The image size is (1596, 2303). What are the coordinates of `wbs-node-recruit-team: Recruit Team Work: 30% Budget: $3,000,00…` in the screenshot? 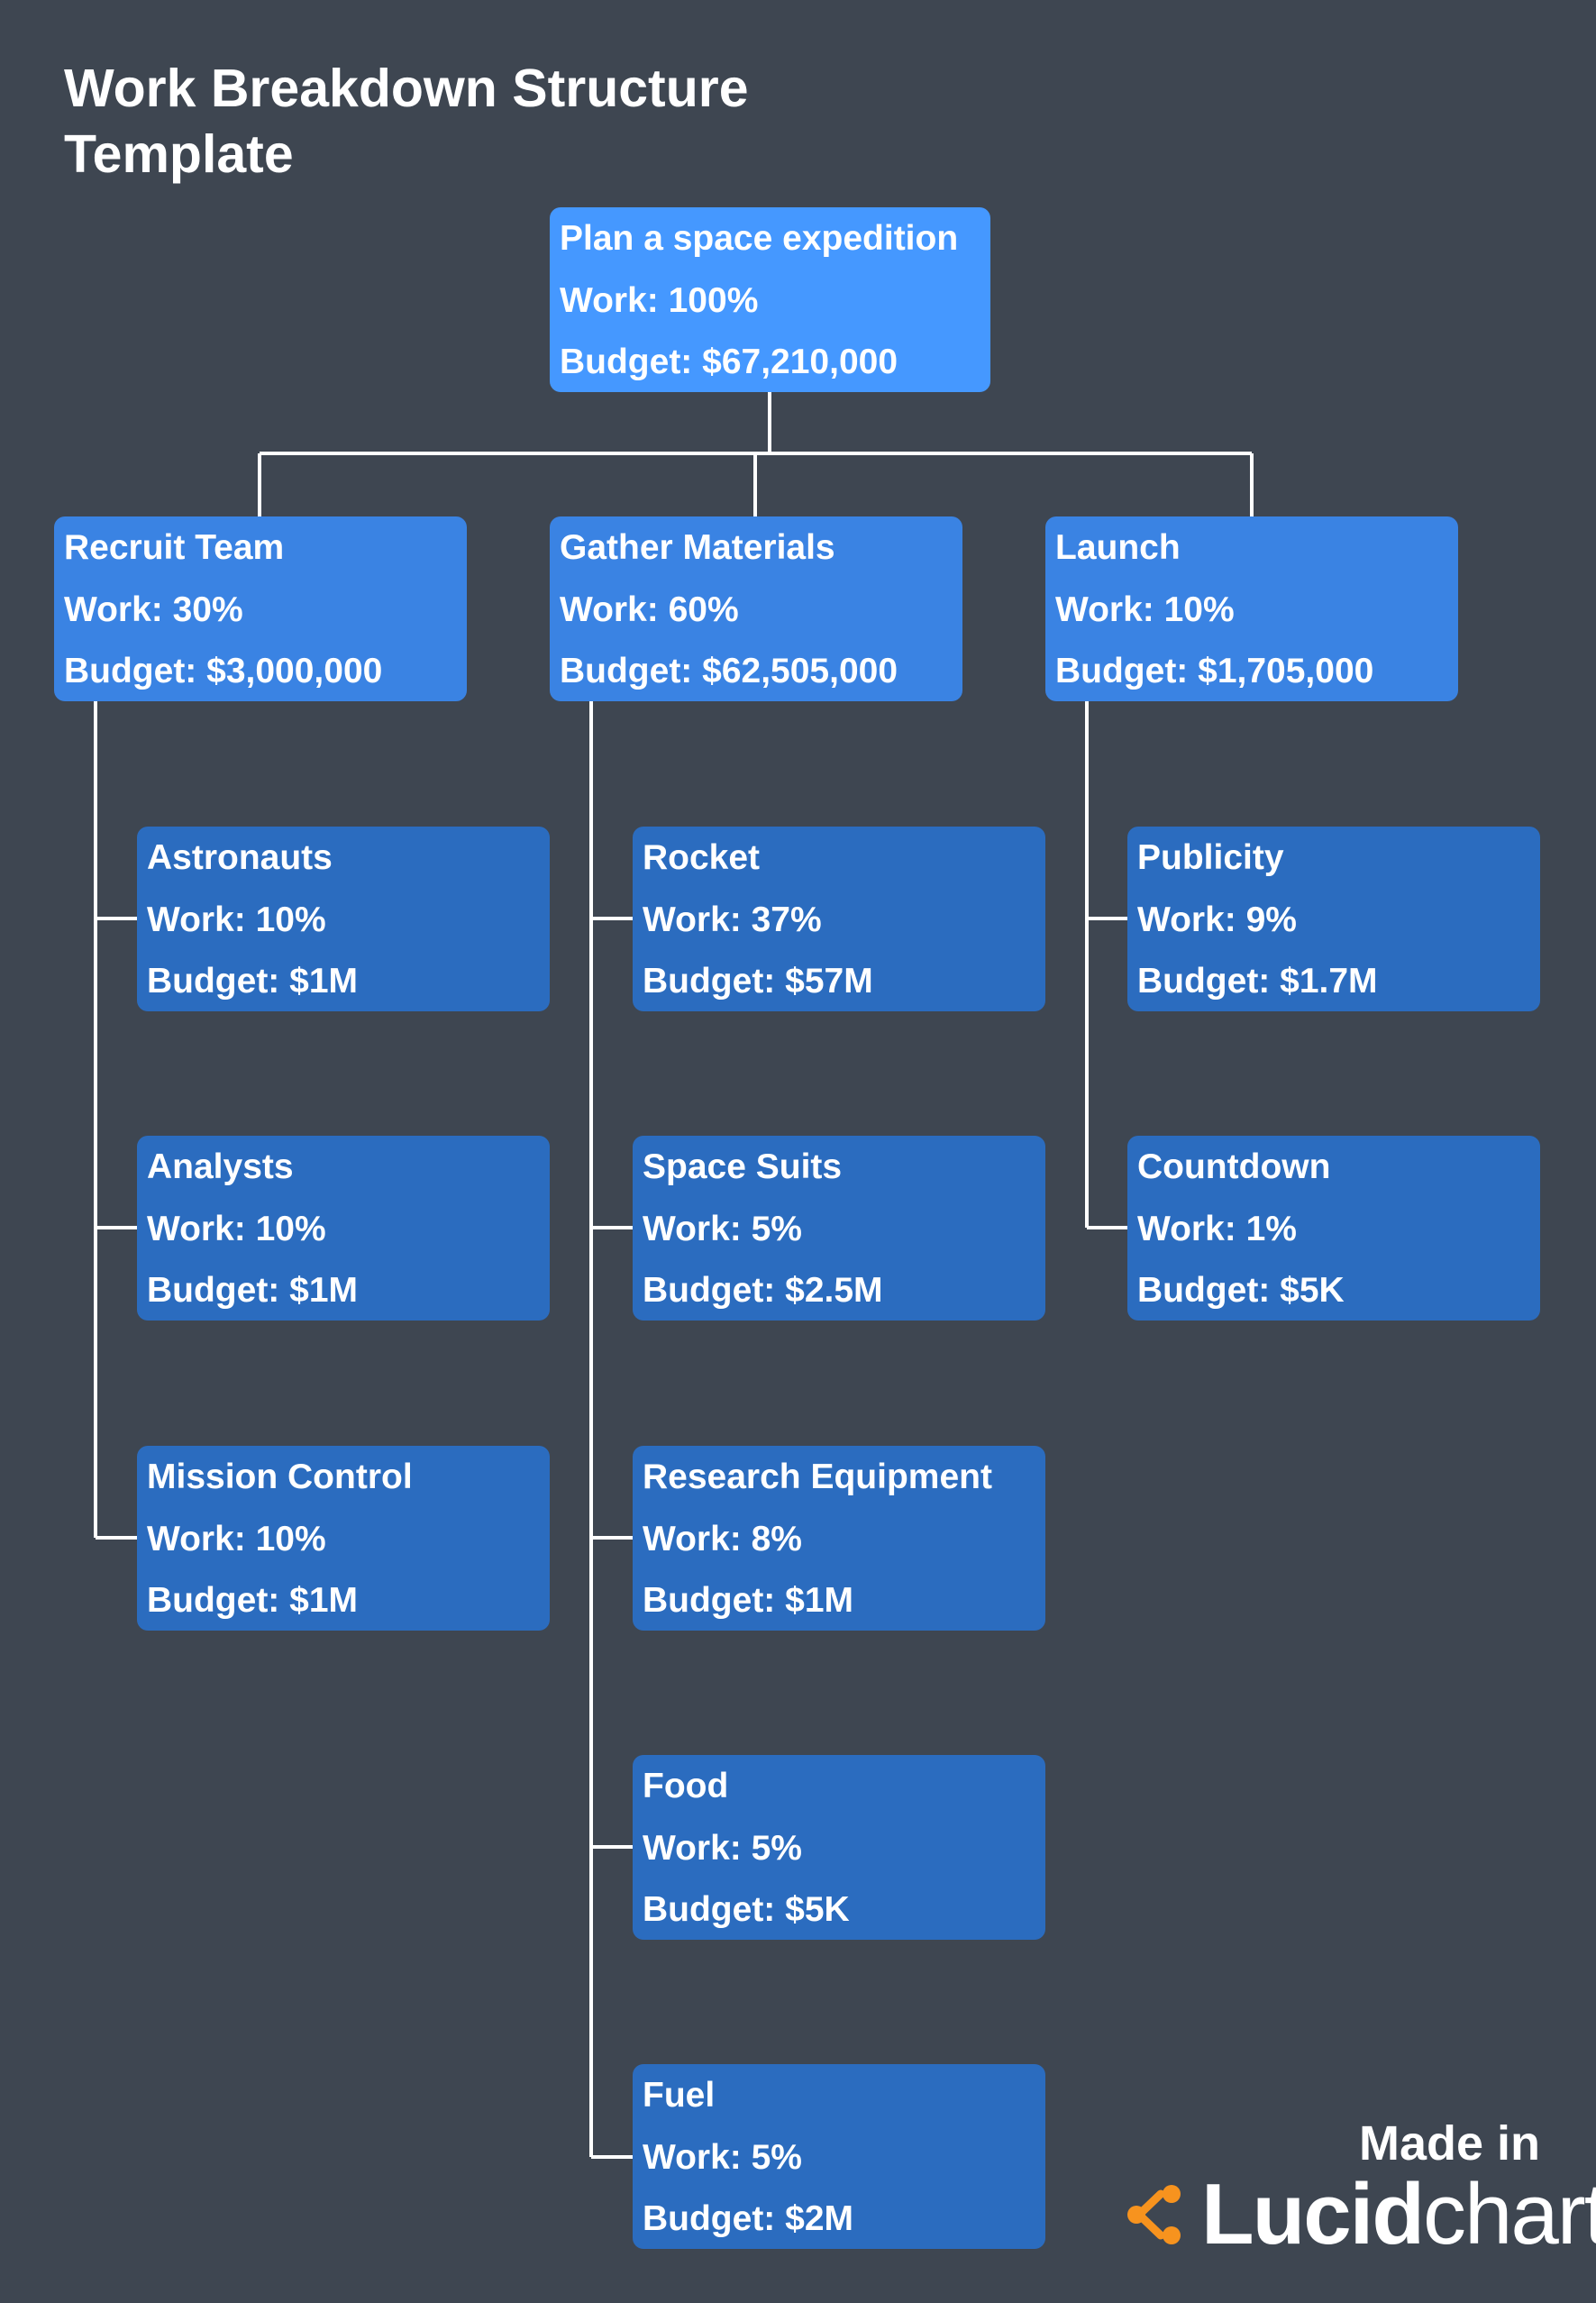 It's located at (260, 608).